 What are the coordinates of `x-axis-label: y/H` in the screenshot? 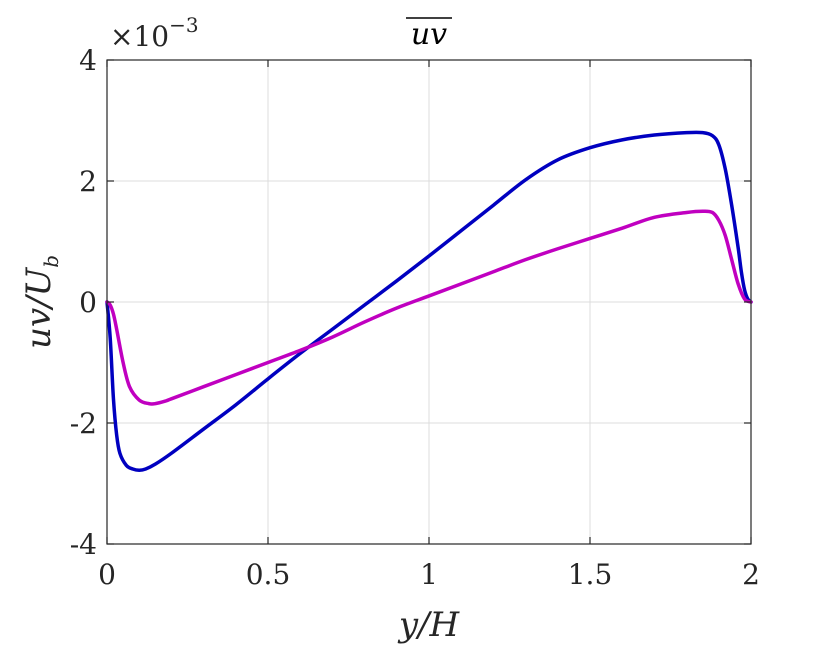 It's located at (429, 625).